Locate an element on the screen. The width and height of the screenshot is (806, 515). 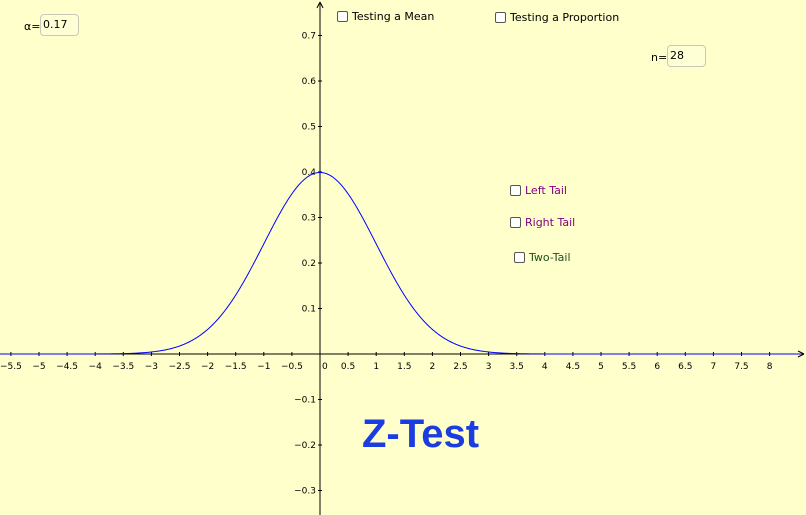
y-tick-label: 0.3 is located at coordinates (309, 219).